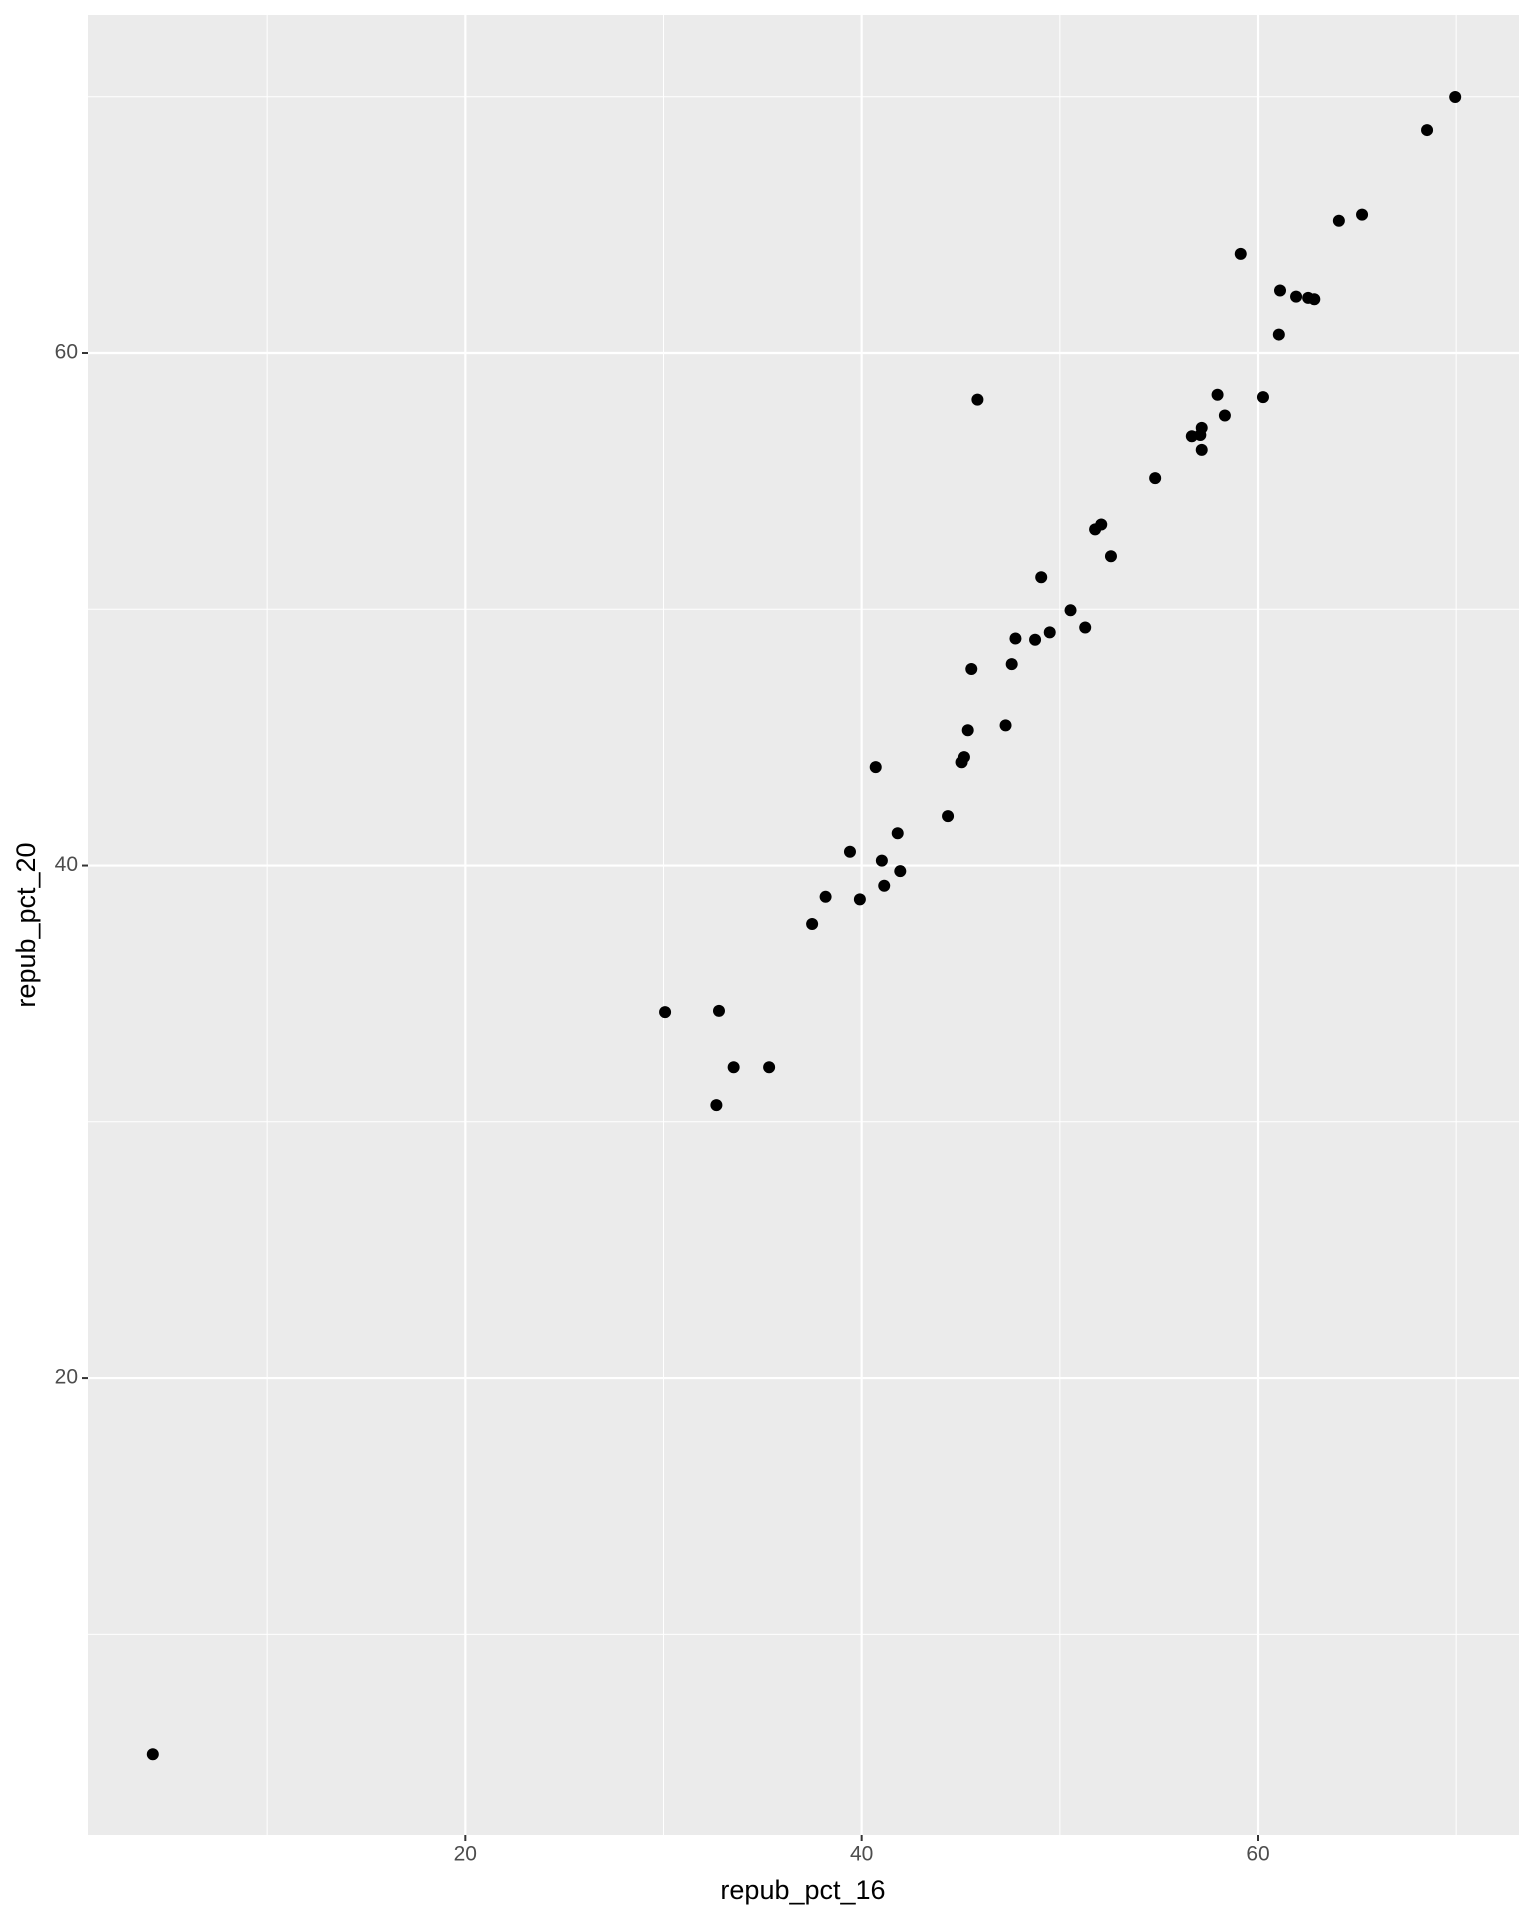  What do you see at coordinates (1257, 1854) in the screenshot?
I see `x-tick-label: 60` at bounding box center [1257, 1854].